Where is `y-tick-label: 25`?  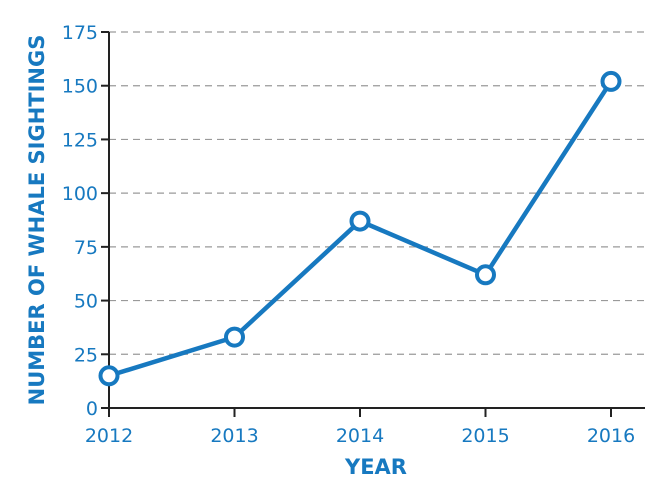
y-tick-label: 25 is located at coordinates (86, 355).